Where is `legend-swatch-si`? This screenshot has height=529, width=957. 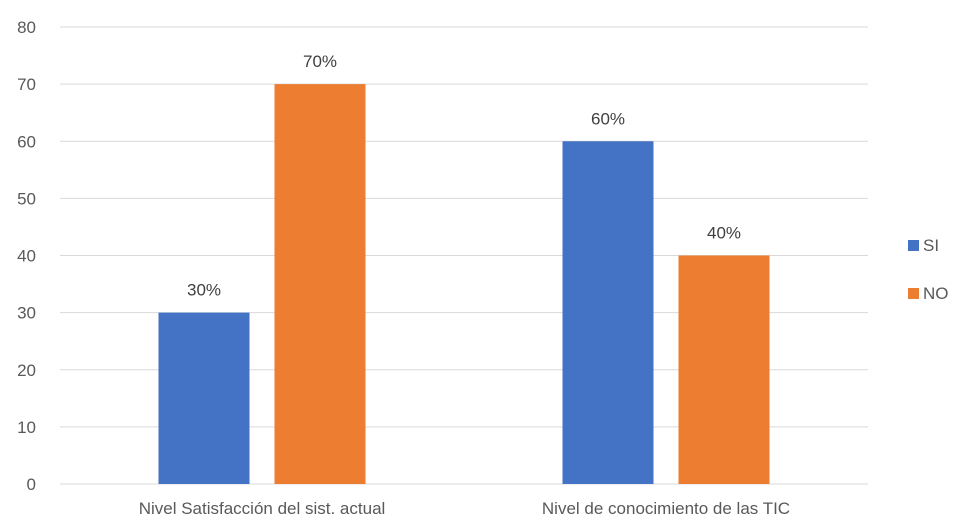
legend-swatch-si is located at coordinates (913, 245).